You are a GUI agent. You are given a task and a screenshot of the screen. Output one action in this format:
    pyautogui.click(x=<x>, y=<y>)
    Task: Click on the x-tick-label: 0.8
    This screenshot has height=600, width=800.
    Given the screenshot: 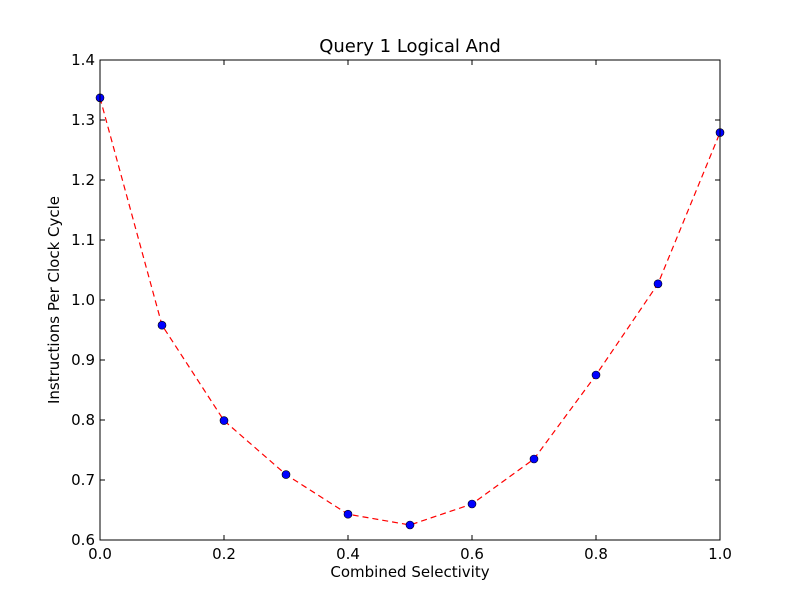 What is the action you would take?
    pyautogui.click(x=596, y=554)
    